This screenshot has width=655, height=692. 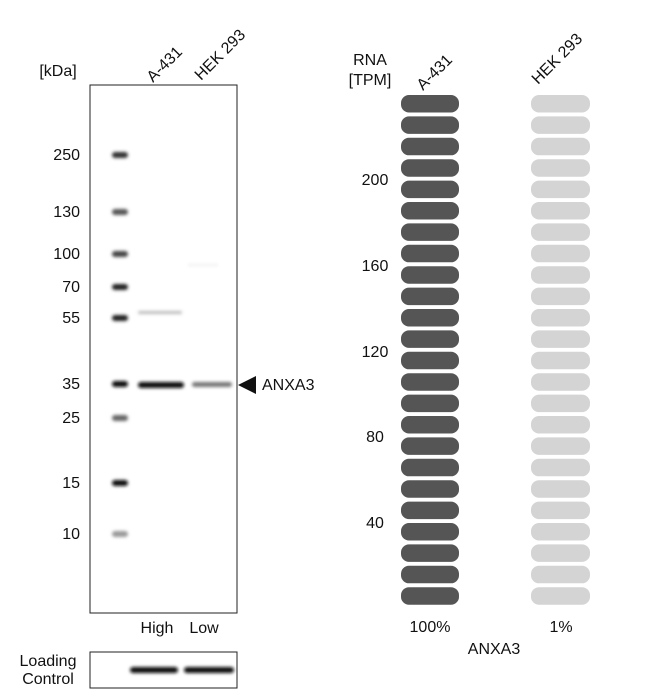 I want to click on kda-label: [kDa], so click(x=57, y=71).